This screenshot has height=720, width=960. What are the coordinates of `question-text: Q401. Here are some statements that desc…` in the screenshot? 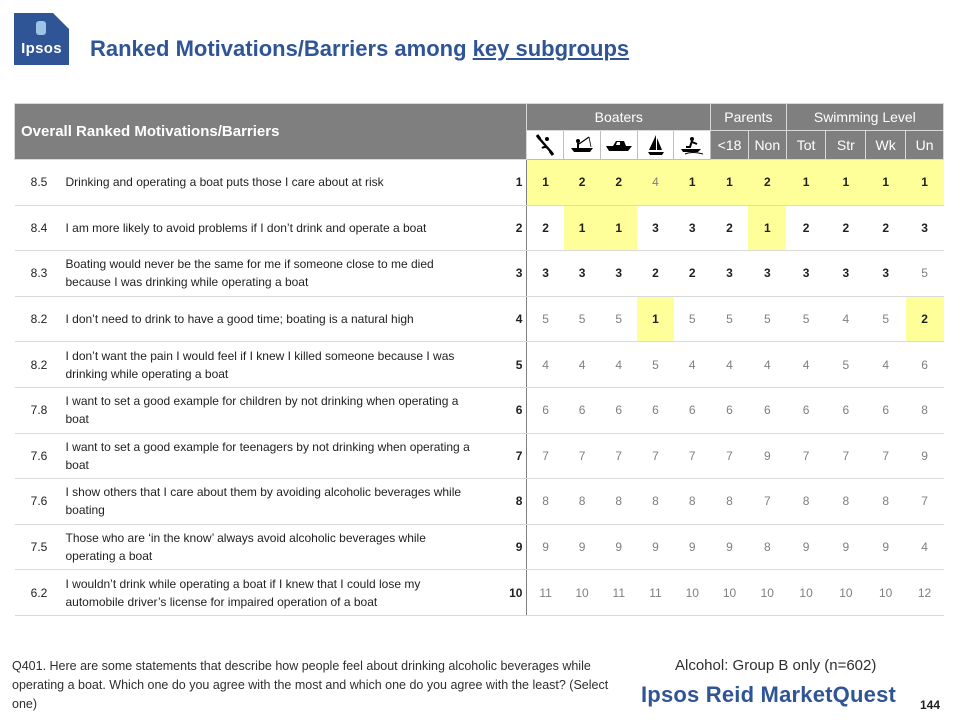 It's located at (310, 685).